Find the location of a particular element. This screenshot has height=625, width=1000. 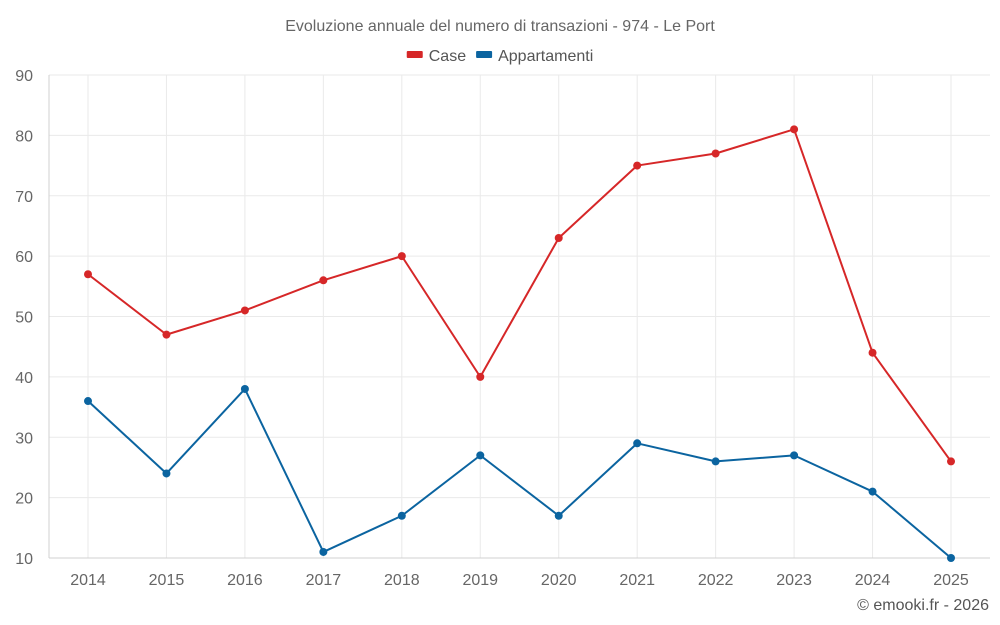

legend: Case Appartamenti is located at coordinates (499, 56).